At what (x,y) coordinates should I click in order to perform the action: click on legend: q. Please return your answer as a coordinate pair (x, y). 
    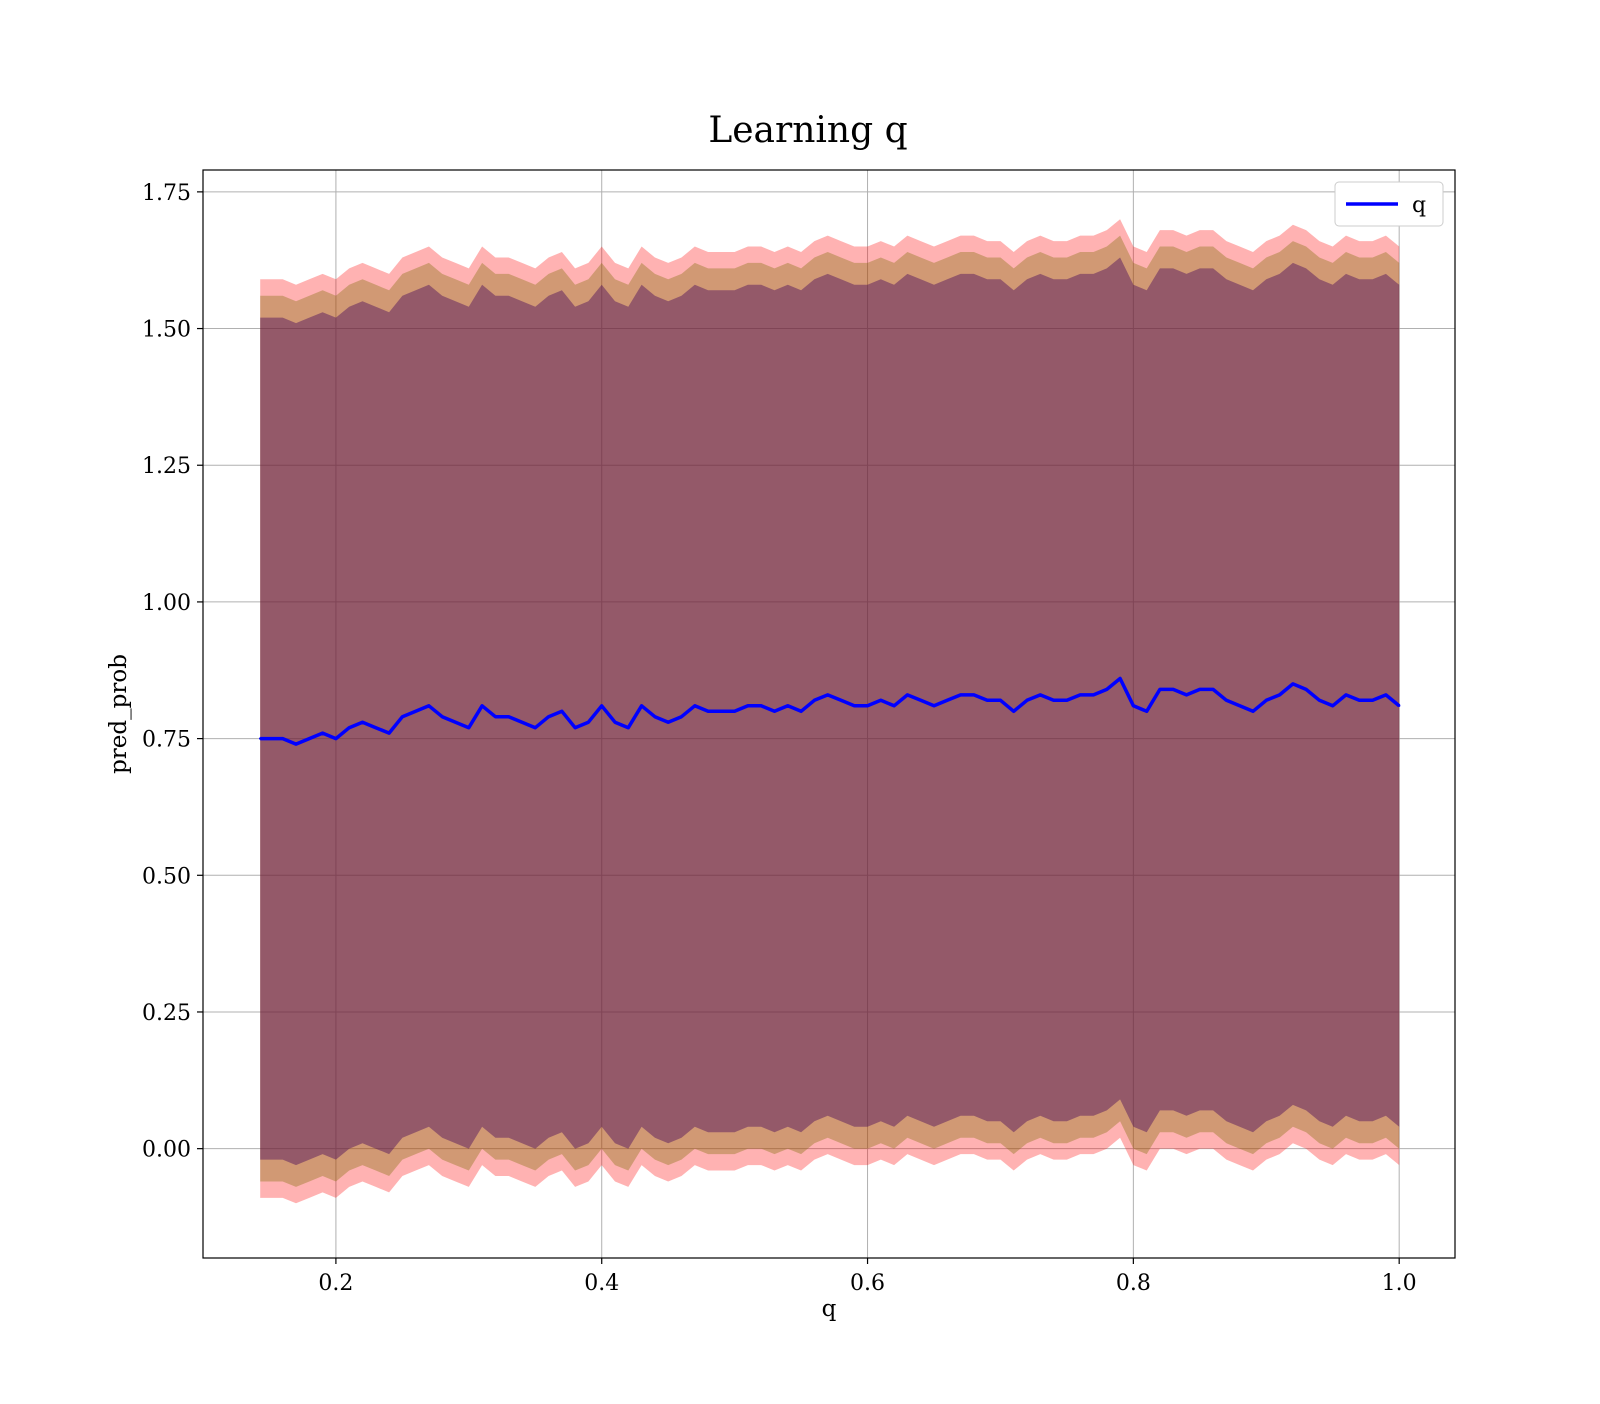
    Looking at the image, I should click on (1389, 204).